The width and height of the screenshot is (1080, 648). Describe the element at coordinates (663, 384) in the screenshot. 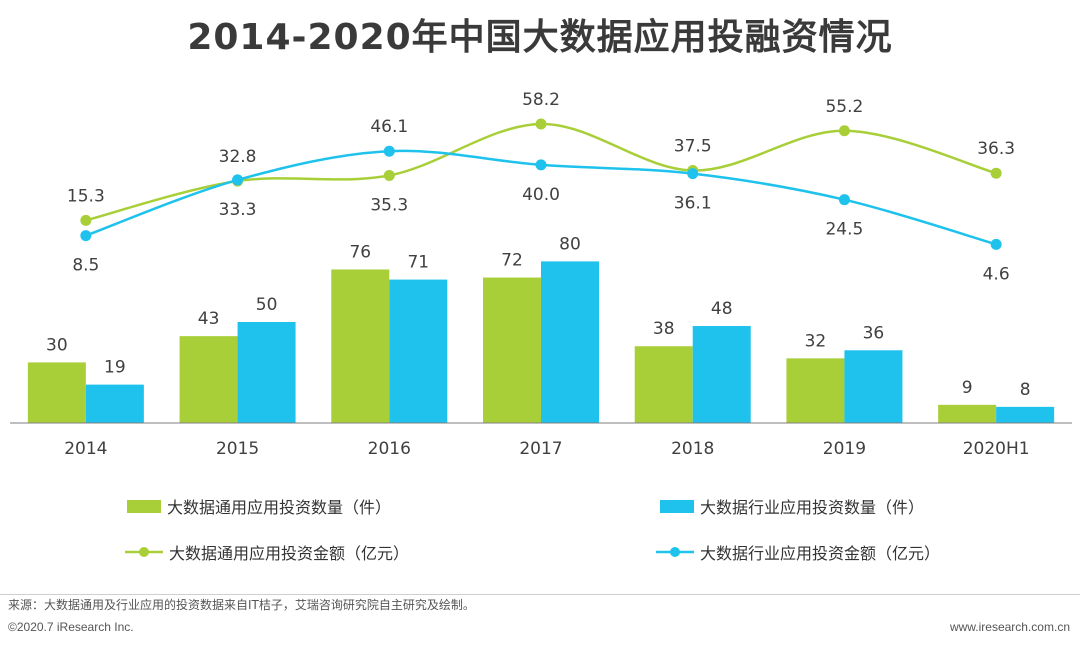

I see `bar-general-2018` at that location.